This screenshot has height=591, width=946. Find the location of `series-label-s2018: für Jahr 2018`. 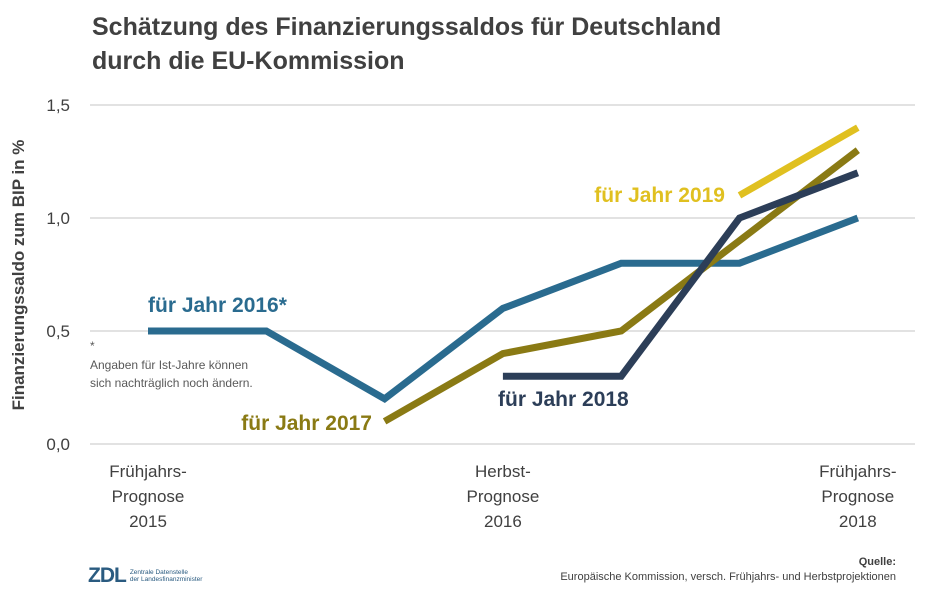

series-label-s2018: für Jahr 2018 is located at coordinates (563, 399).